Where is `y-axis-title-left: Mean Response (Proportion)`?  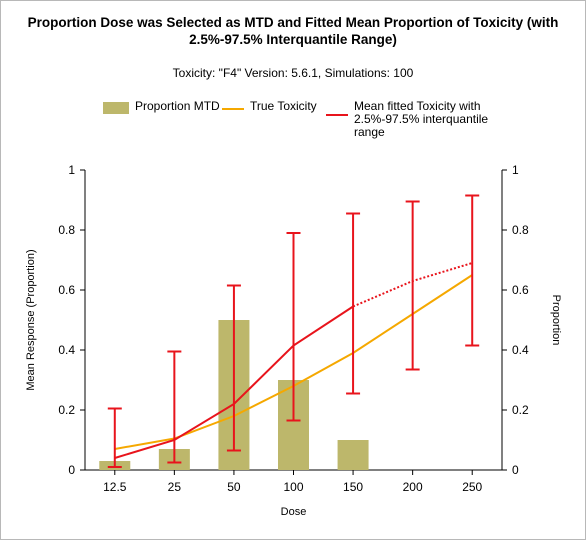 y-axis-title-left: Mean Response (Proportion) is located at coordinates (31, 319).